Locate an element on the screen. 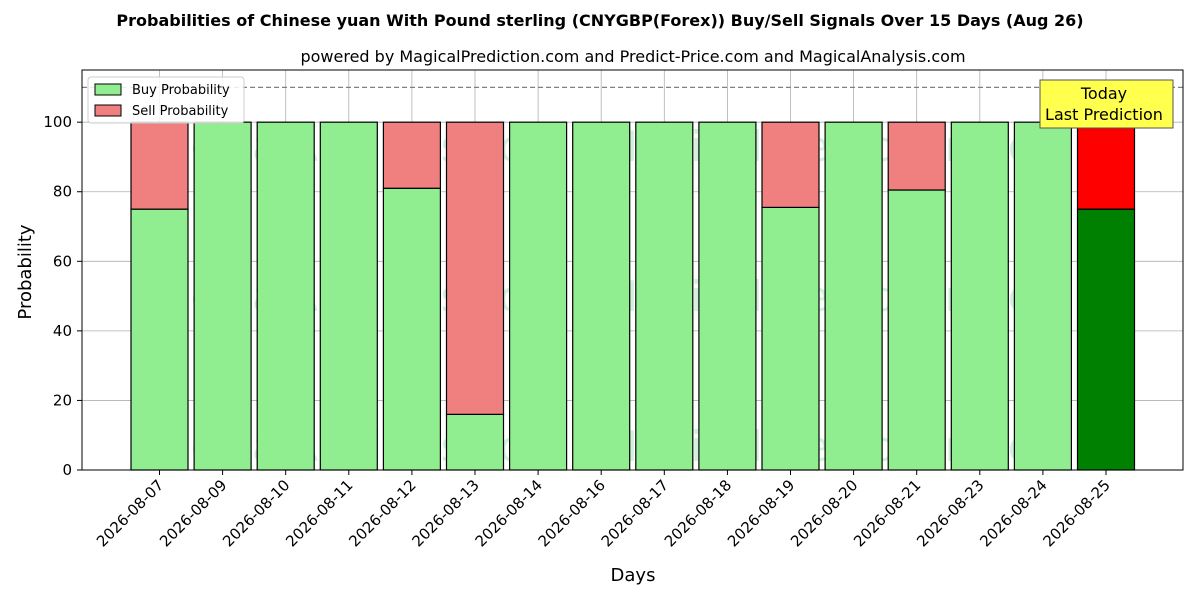  x-tick-label: 2026-08-19 is located at coordinates (761, 513).